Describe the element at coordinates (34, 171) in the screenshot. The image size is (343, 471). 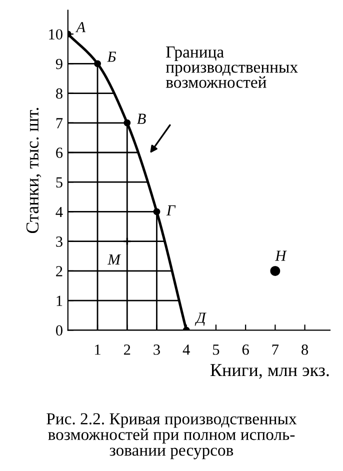
I see `y-axis-title: Станки, тыс. шт.` at that location.